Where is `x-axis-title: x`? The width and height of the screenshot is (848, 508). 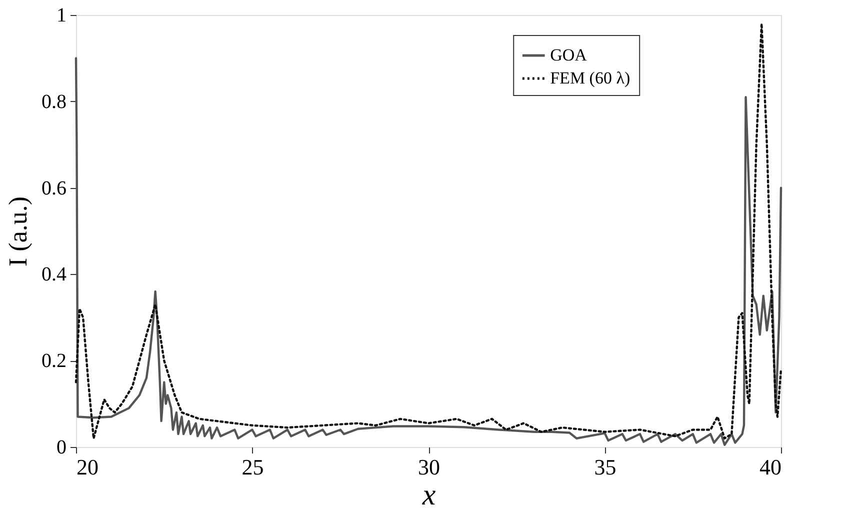
x-axis-title: x is located at coordinates (428, 493).